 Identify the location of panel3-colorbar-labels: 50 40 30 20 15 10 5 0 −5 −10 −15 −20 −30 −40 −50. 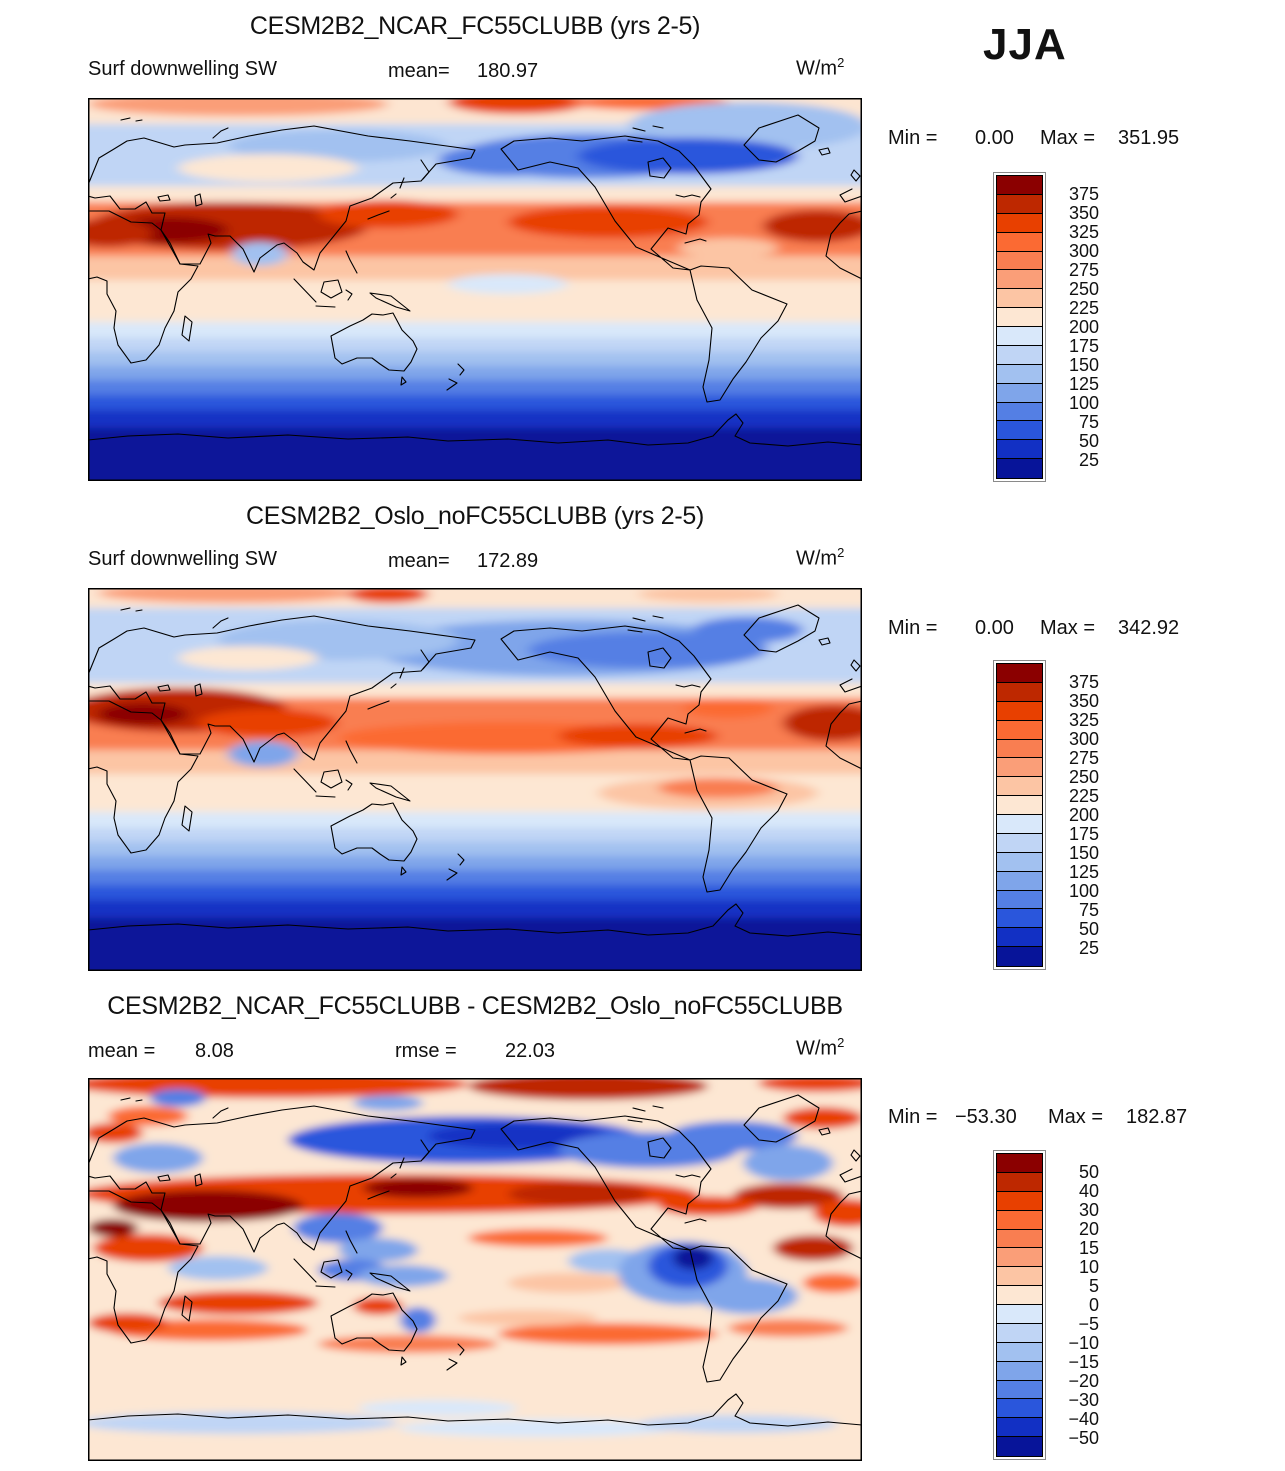
(1076, 1305).